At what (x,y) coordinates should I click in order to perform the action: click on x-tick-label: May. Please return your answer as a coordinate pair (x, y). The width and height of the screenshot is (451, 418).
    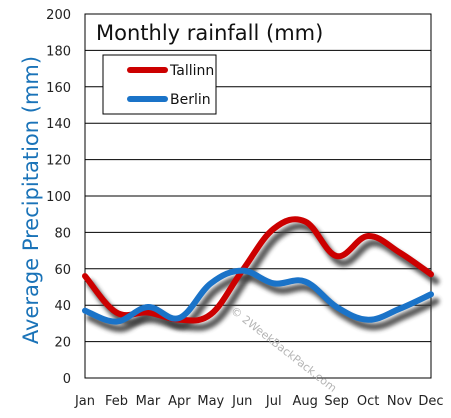
    Looking at the image, I should click on (210, 401).